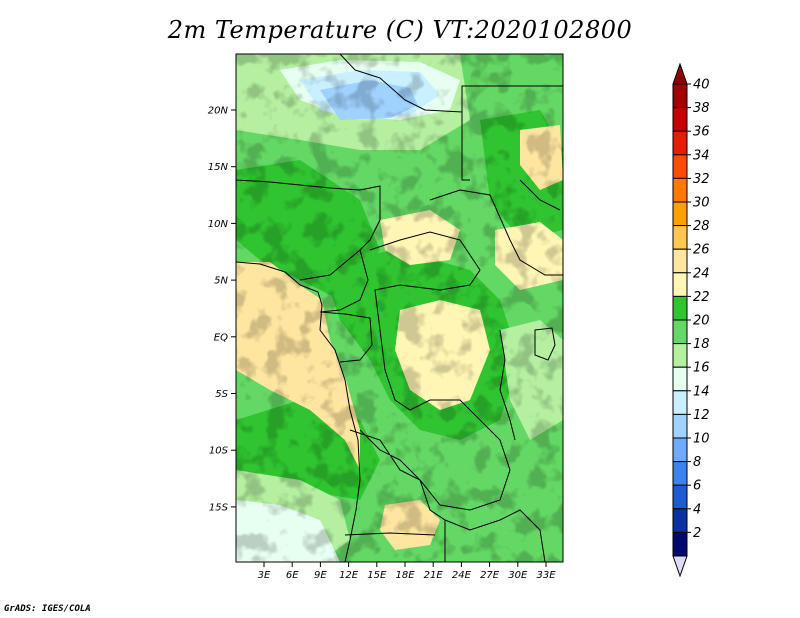 Image resolution: width=800 pixels, height=618 pixels. What do you see at coordinates (451, 83) in the screenshot?
I see `border-sahara-north` at bounding box center [451, 83].